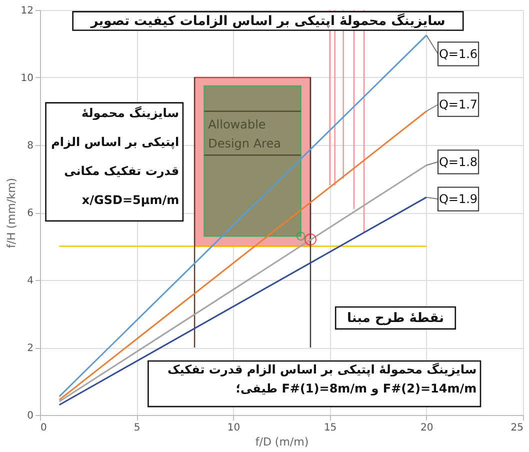  What do you see at coordinates (427, 428) in the screenshot?
I see `x-tick-label: 20` at bounding box center [427, 428].